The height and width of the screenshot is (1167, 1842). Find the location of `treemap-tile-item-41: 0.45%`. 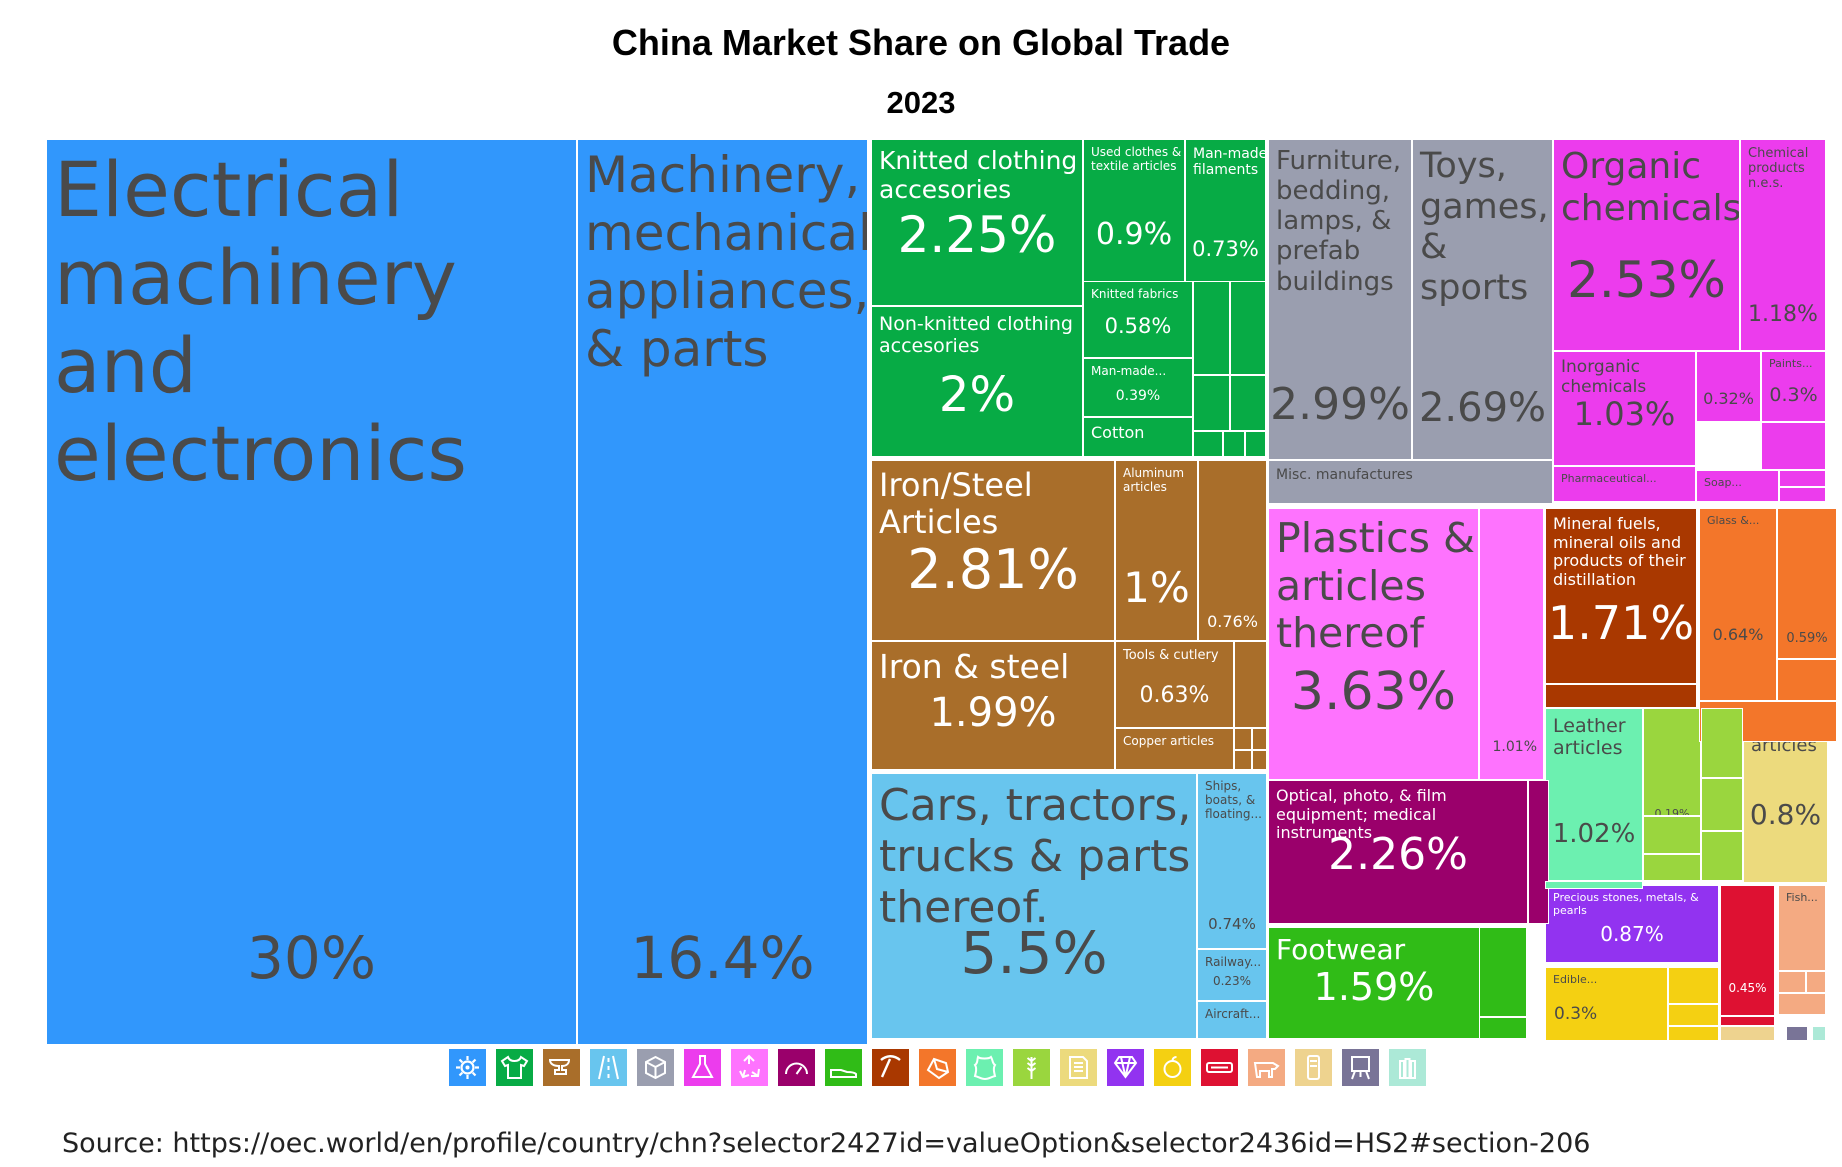

treemap-tile-item-41: 0.45% is located at coordinates (1747, 950).